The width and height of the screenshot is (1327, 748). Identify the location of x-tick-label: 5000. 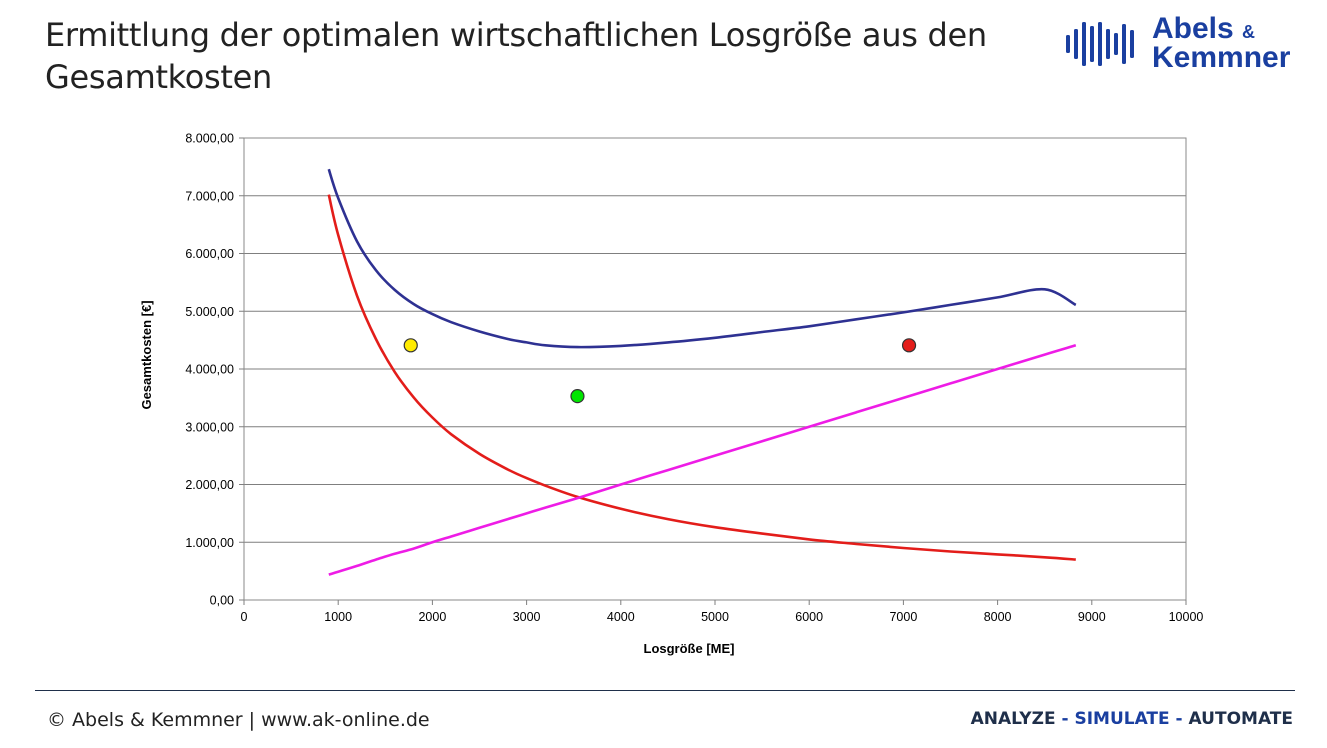
(715, 617).